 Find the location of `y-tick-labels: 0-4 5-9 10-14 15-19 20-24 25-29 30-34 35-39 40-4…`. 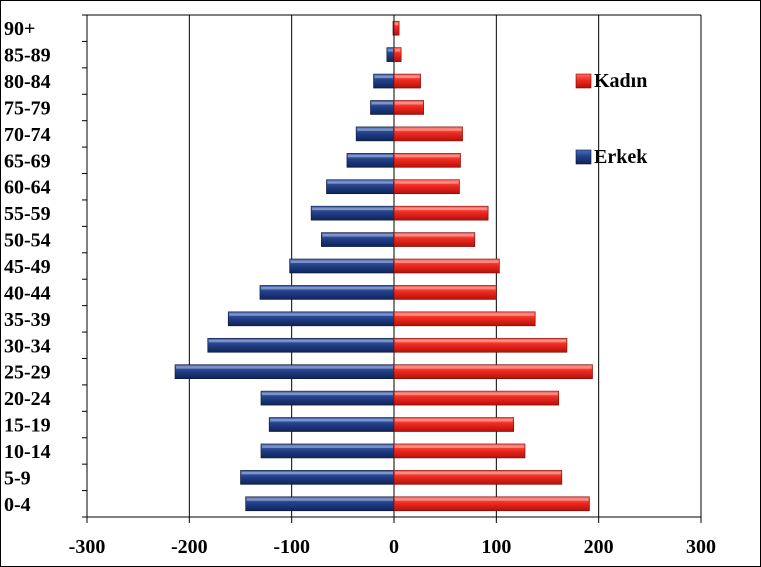

y-tick-labels: 0-4 5-9 10-14 15-19 20-24 25-29 30-34 35-39 40-4… is located at coordinates (27, 267).